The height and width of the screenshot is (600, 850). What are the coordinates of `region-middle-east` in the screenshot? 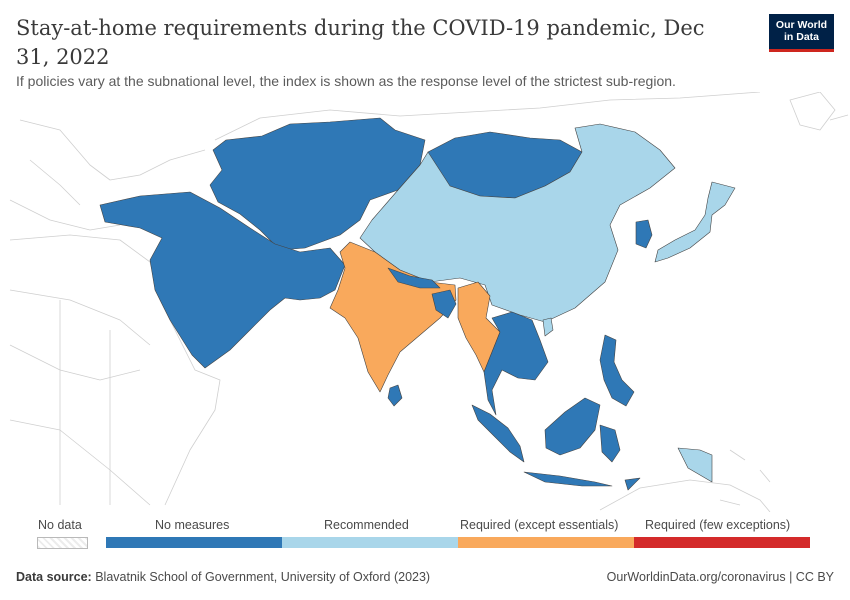 It's located at (222, 280).